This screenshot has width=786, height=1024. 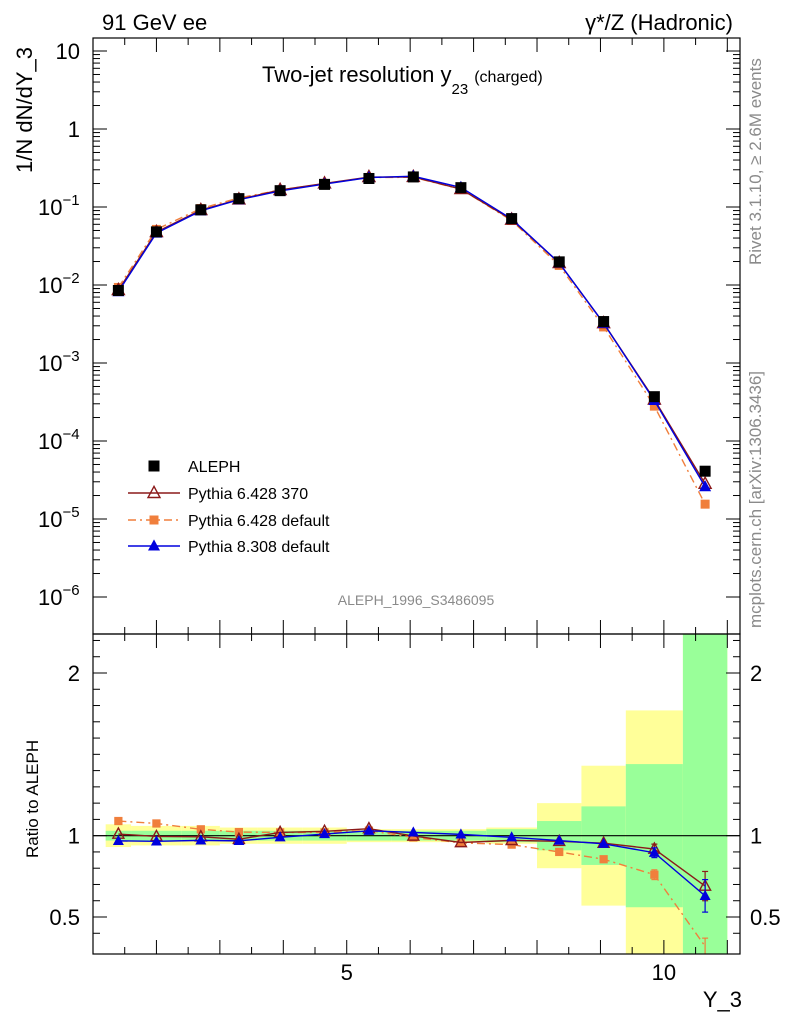 I want to click on main-y-tick-label-5: 10⁻⁴, so click(x=59, y=440).